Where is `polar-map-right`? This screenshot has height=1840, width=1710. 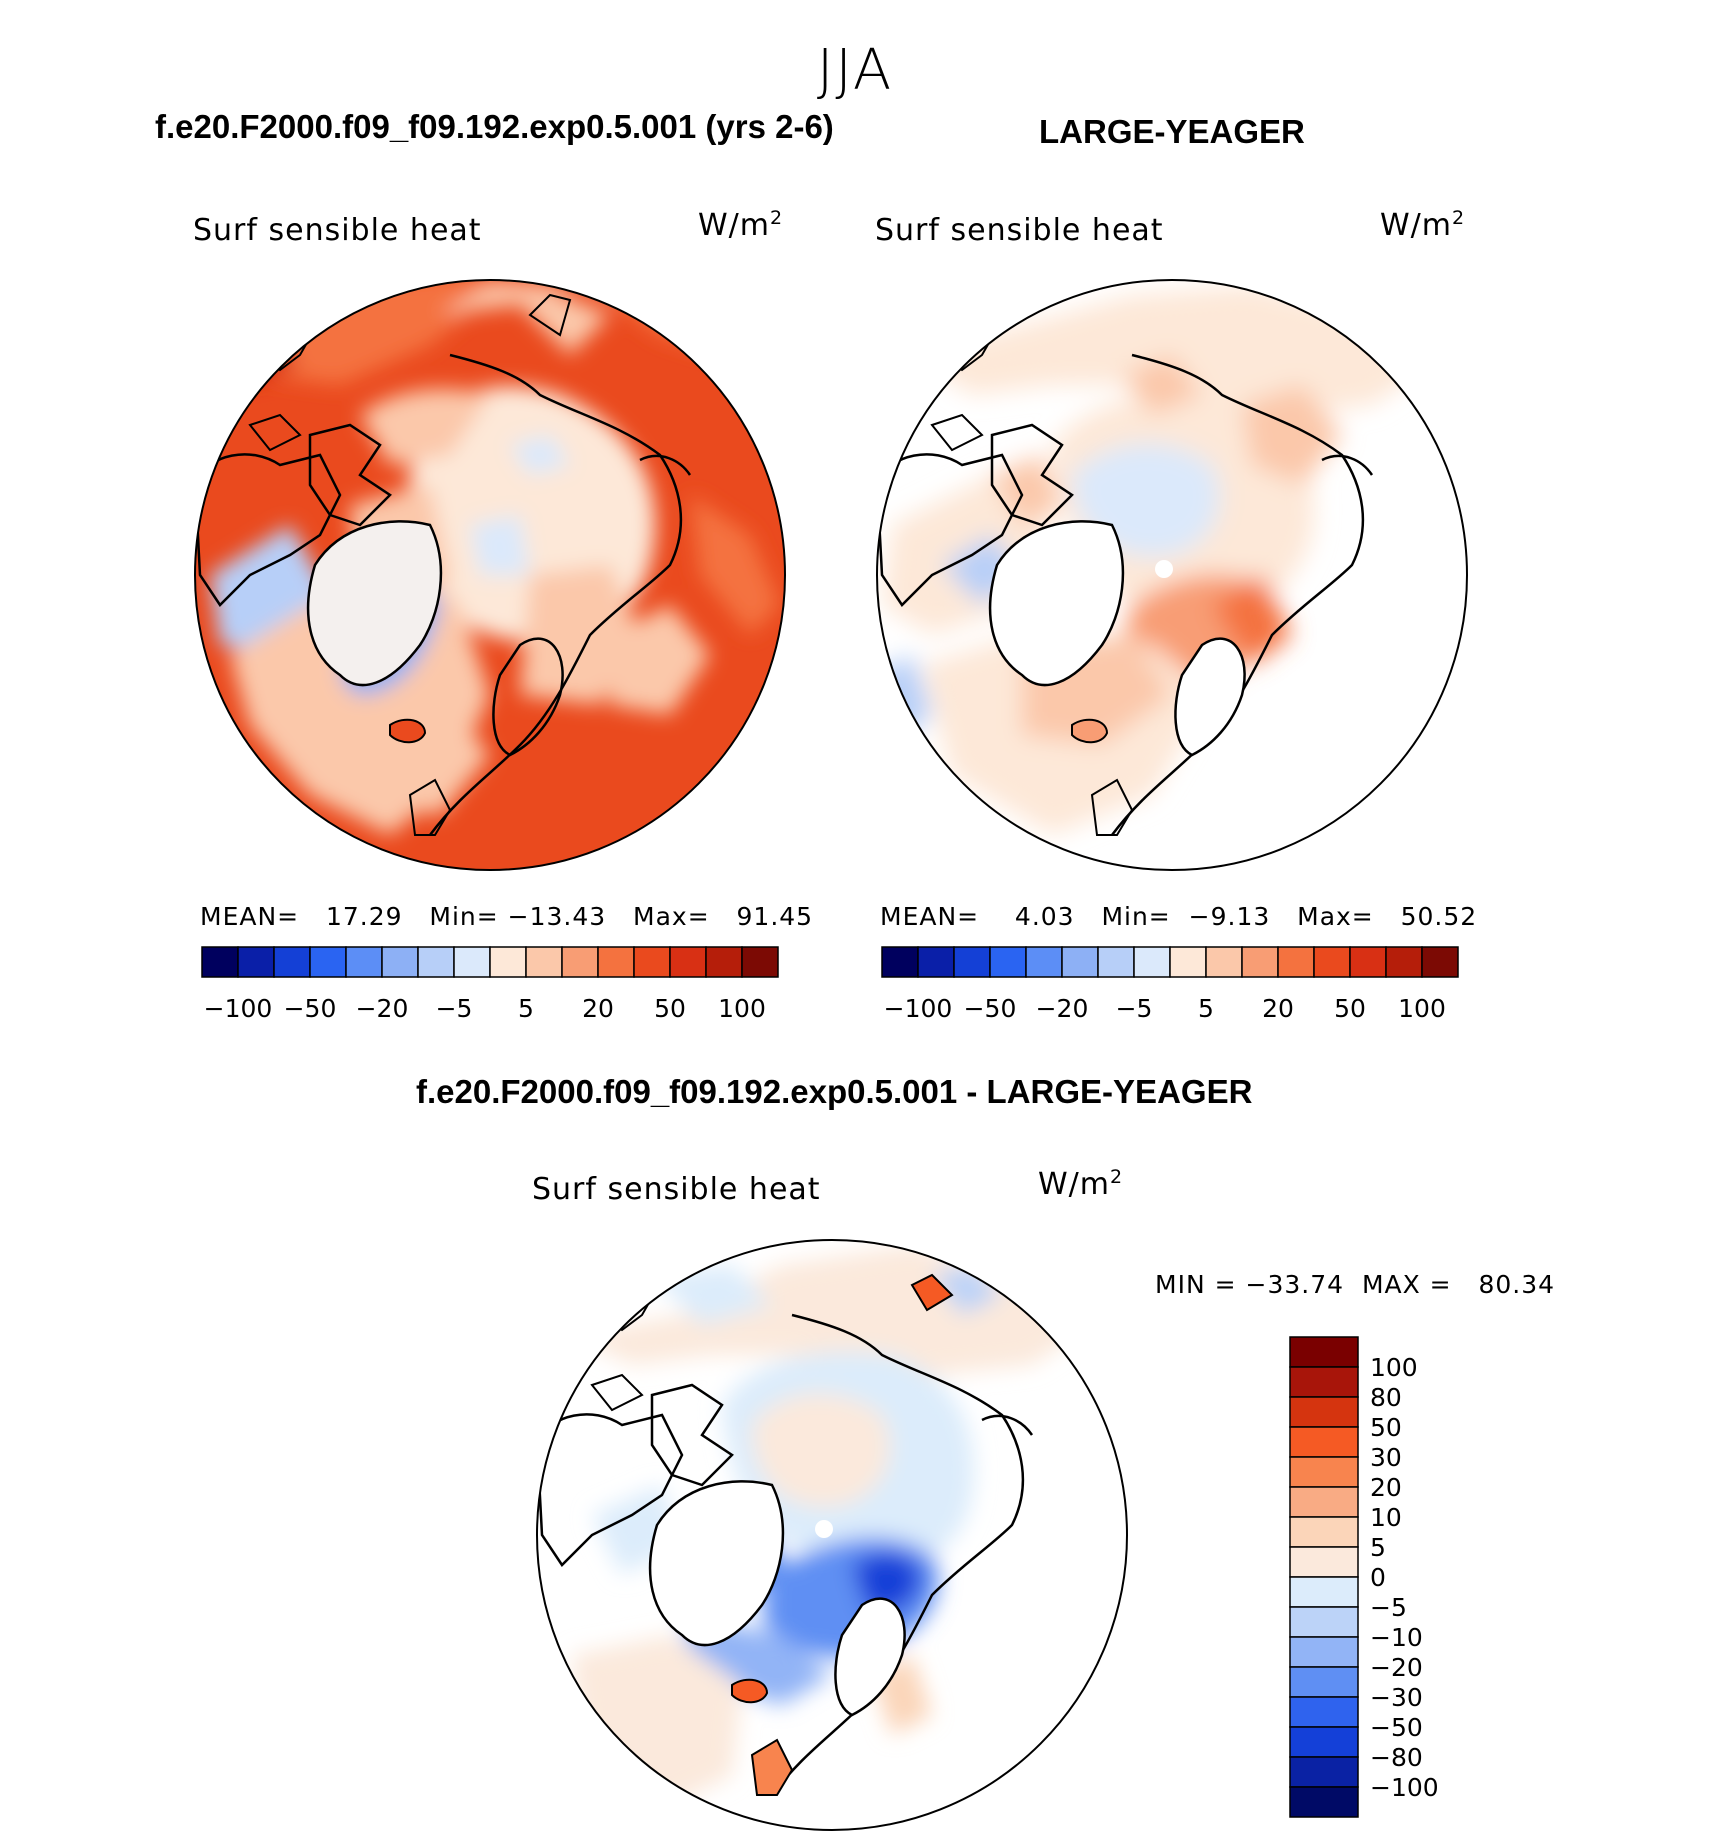 polar-map-right is located at coordinates (1172, 575).